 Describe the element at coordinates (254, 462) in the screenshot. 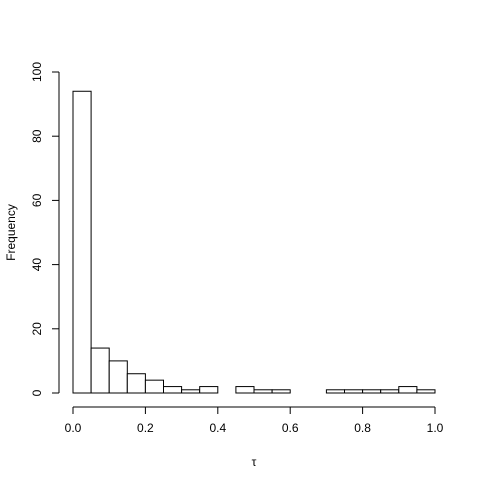

I see `x-axis-title: τ` at that location.